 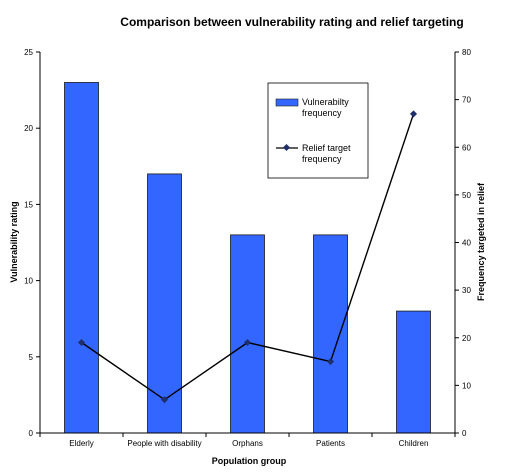 What do you see at coordinates (466, 147) in the screenshot?
I see `y2-tick-label: 60` at bounding box center [466, 147].